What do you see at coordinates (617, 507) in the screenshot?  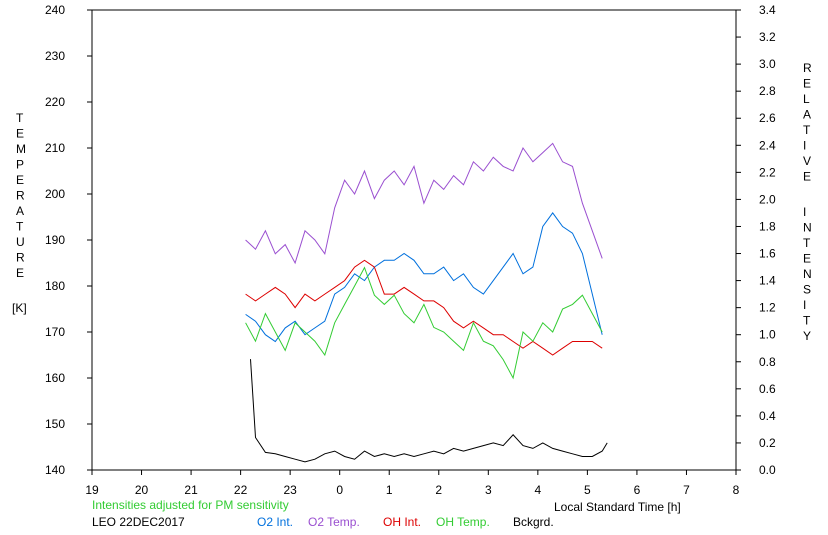 I see `x-axis-label: Local Standard Time [h]` at bounding box center [617, 507].